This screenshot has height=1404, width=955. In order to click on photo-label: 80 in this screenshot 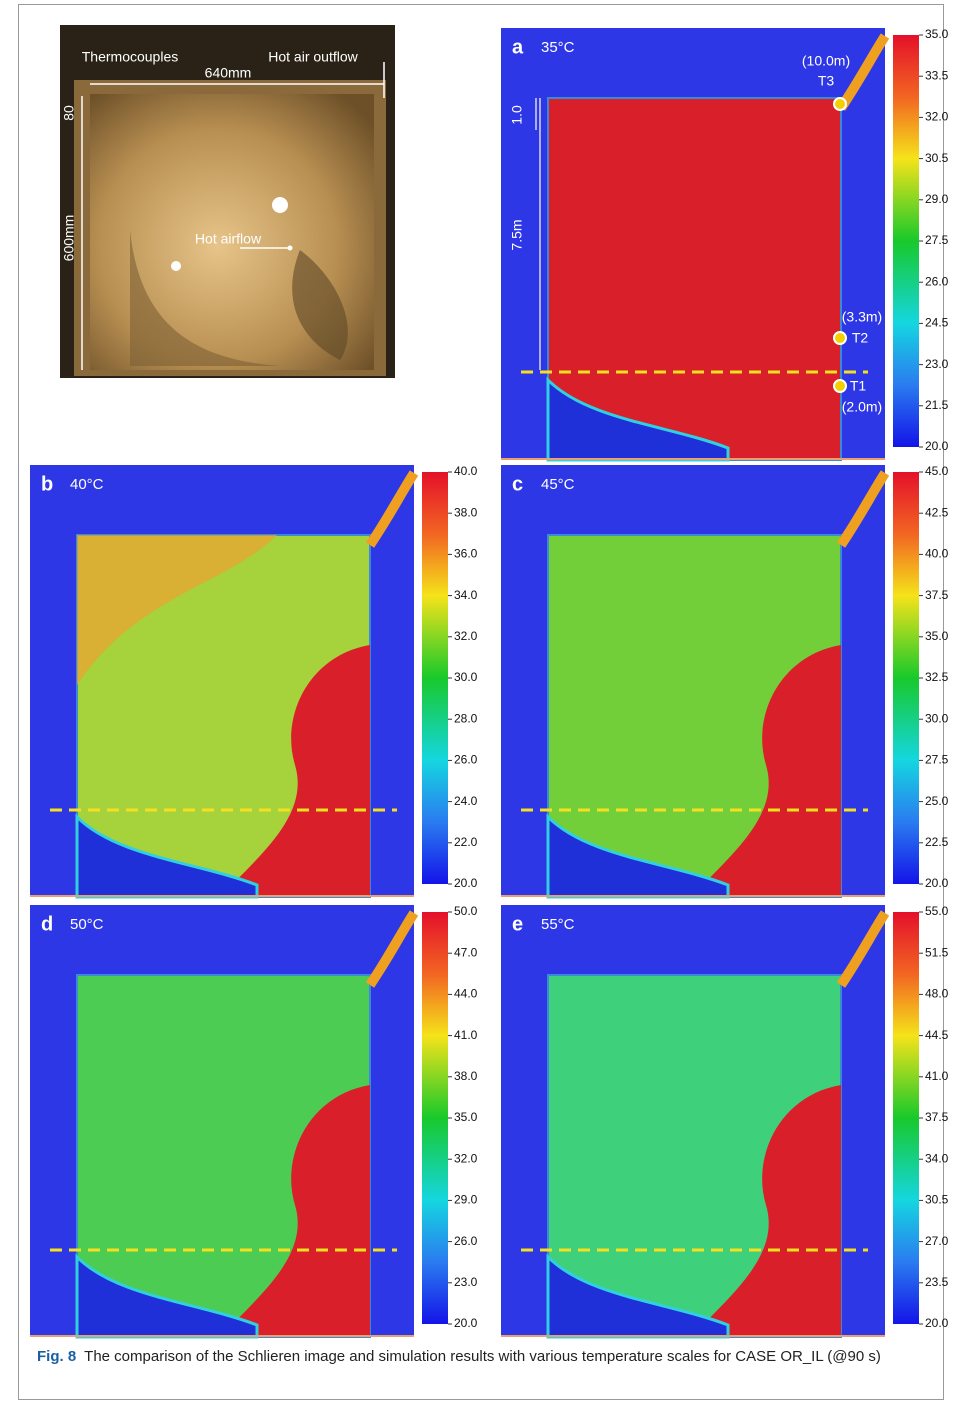, I will do `click(69, 113)`.